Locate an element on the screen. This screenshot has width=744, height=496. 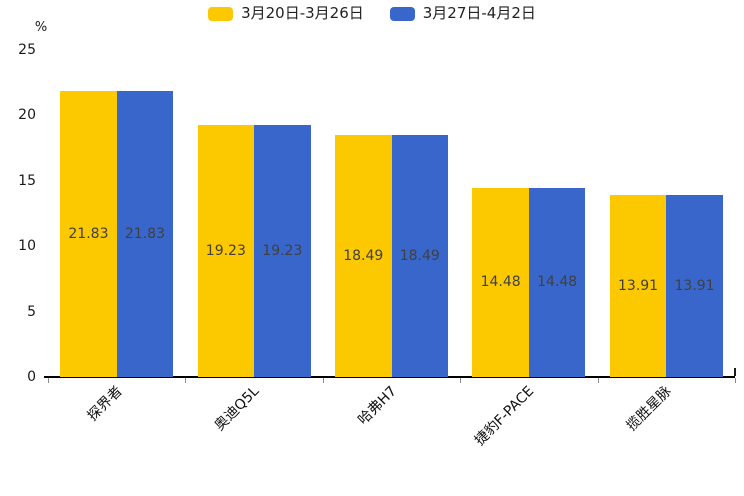
axis-end-tick is located at coordinates (735, 372).